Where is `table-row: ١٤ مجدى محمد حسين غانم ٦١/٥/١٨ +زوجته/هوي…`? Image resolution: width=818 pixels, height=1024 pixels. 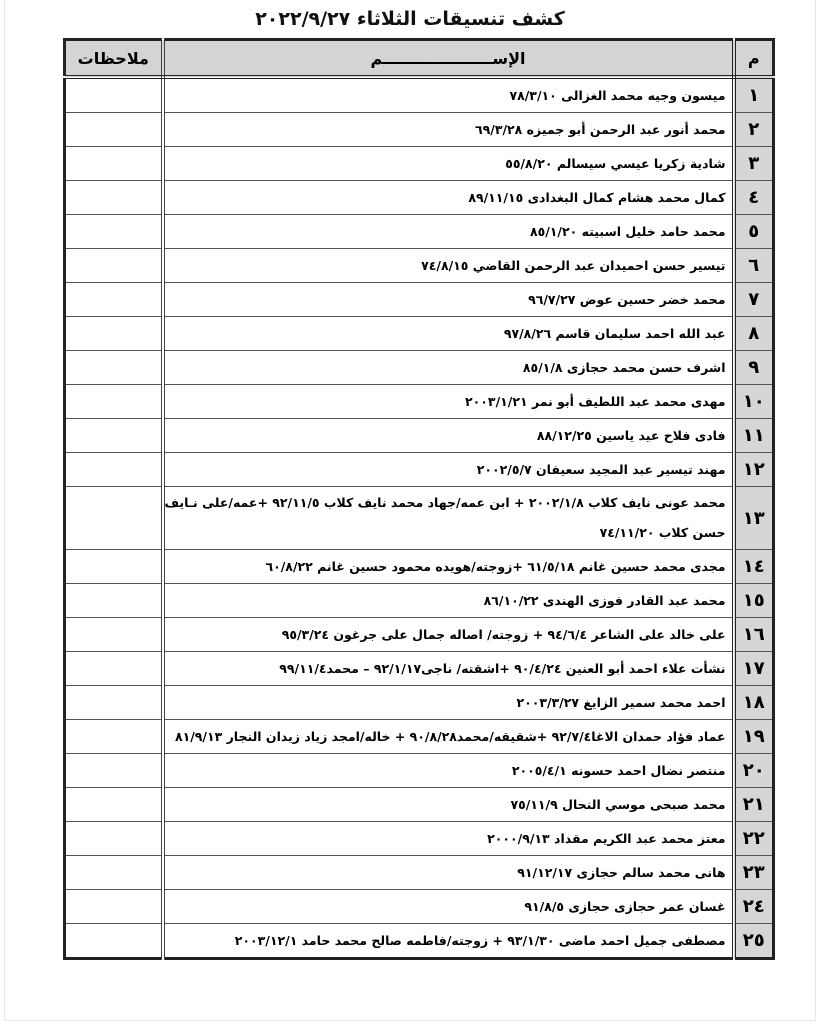
table-row: ١٤ مجدى محمد حسين غانم ٦١/٥/١٨ +زوجته/هوي… is located at coordinates (419, 566).